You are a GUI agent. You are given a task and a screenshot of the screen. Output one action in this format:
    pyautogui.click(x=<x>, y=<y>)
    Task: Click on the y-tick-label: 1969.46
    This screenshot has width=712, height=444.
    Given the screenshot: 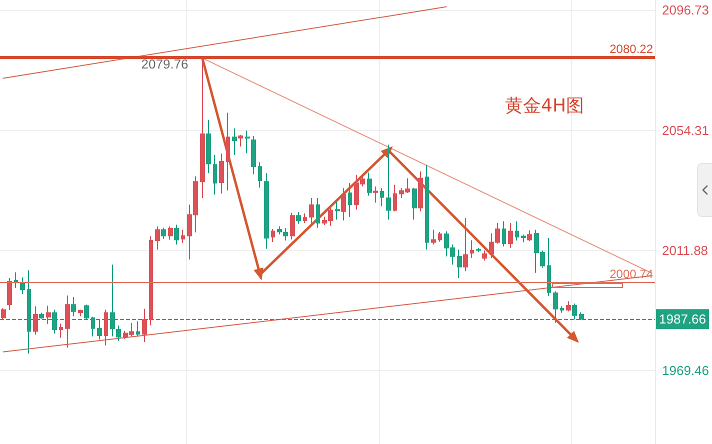 What is the action you would take?
    pyautogui.click(x=686, y=370)
    